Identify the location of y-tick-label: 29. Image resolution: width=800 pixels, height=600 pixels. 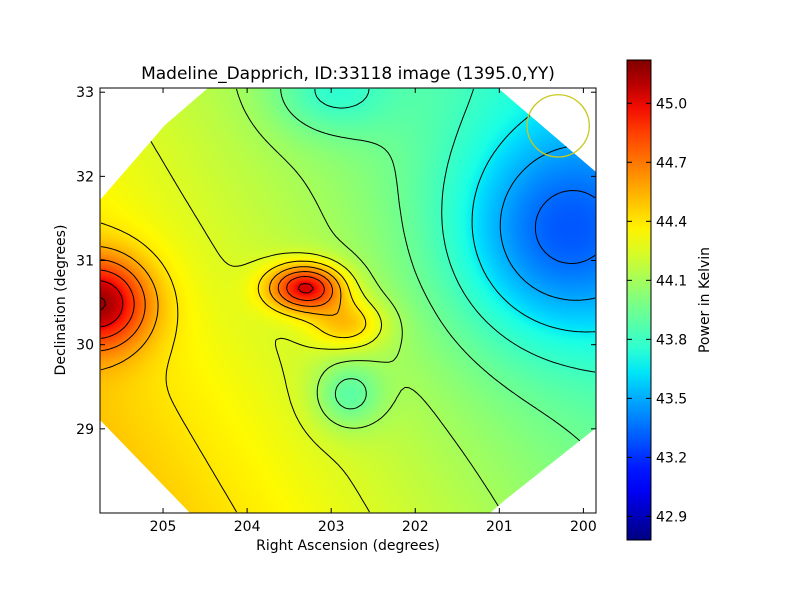
(85, 430).